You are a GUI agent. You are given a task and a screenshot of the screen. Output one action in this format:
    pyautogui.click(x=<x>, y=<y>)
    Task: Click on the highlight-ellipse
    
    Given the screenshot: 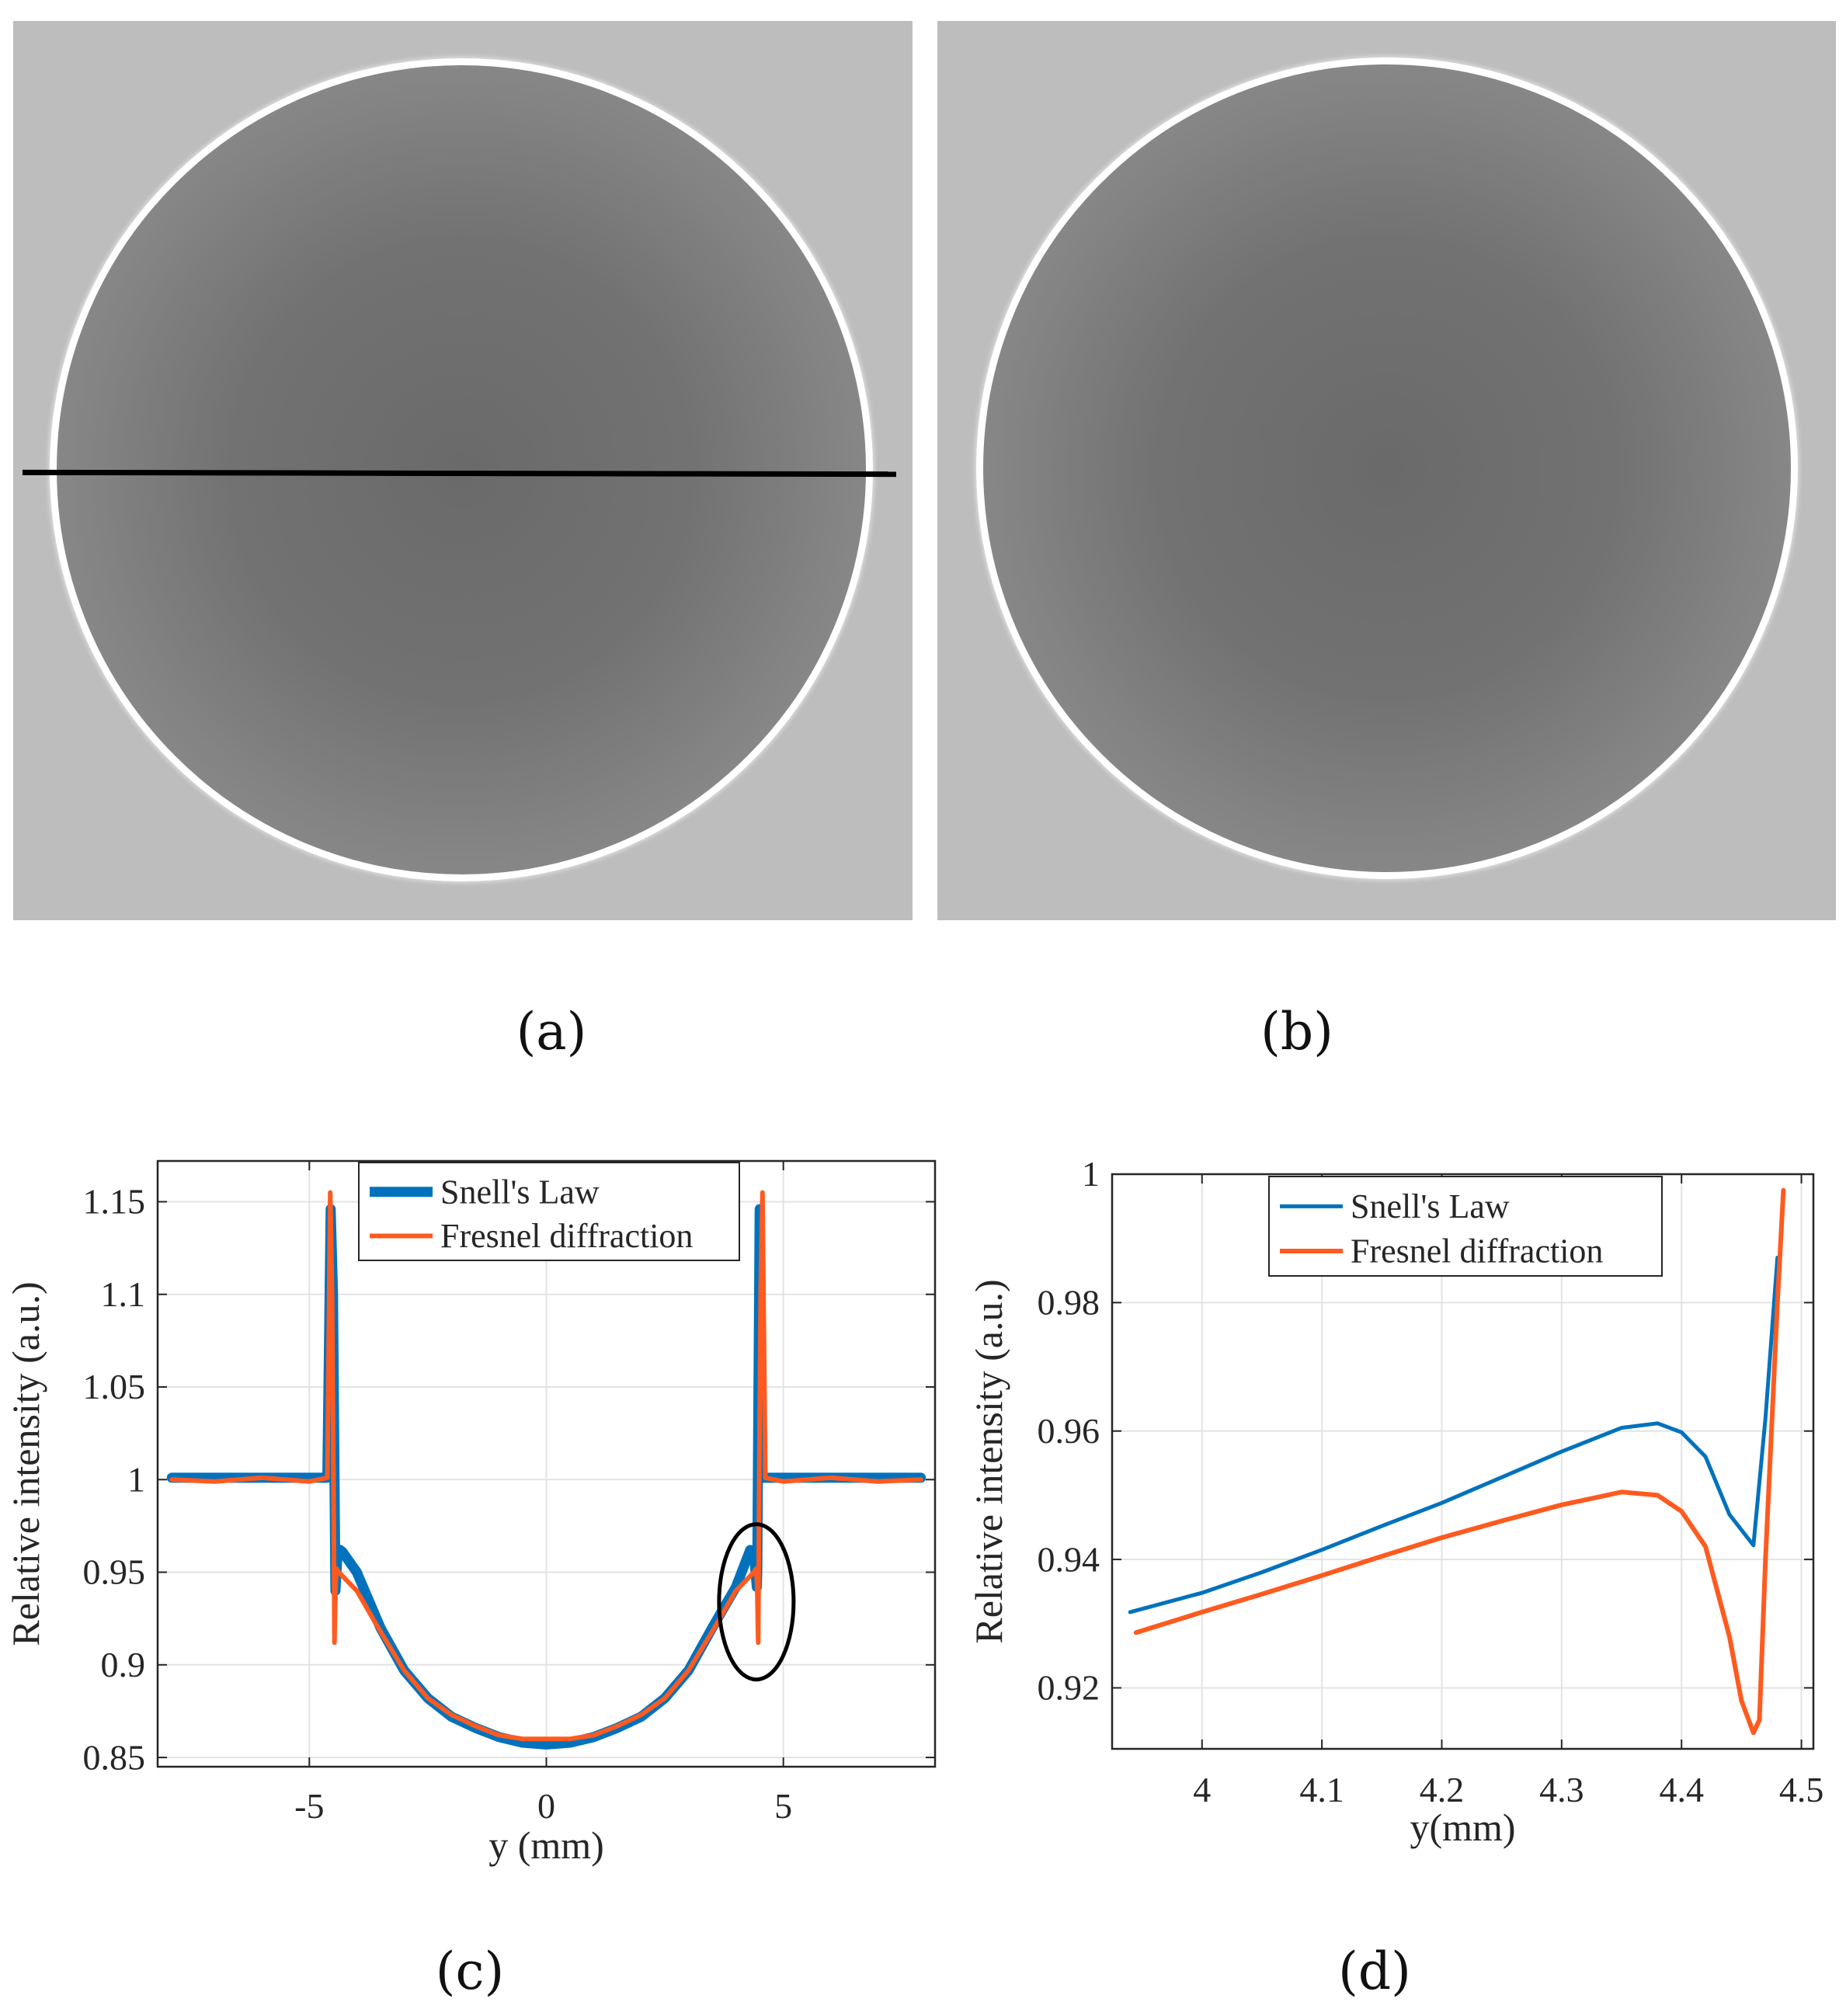 What is the action you would take?
    pyautogui.click(x=756, y=1602)
    